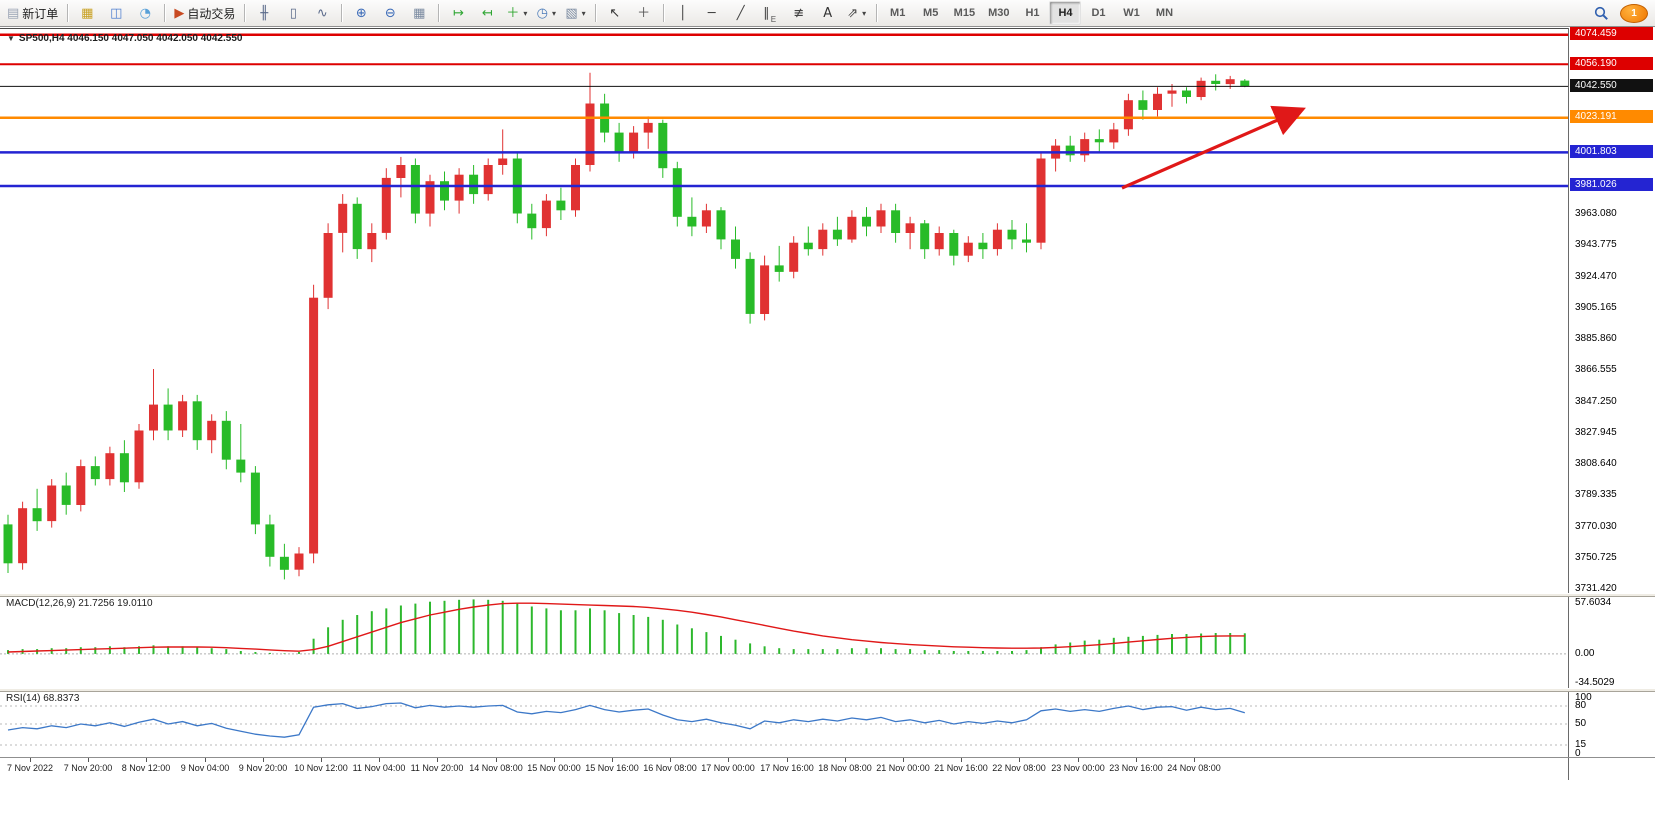 This screenshot has height=827, width=1655. What do you see at coordinates (670, 768) in the screenshot?
I see `time-label: 16 Nov 08:00` at bounding box center [670, 768].